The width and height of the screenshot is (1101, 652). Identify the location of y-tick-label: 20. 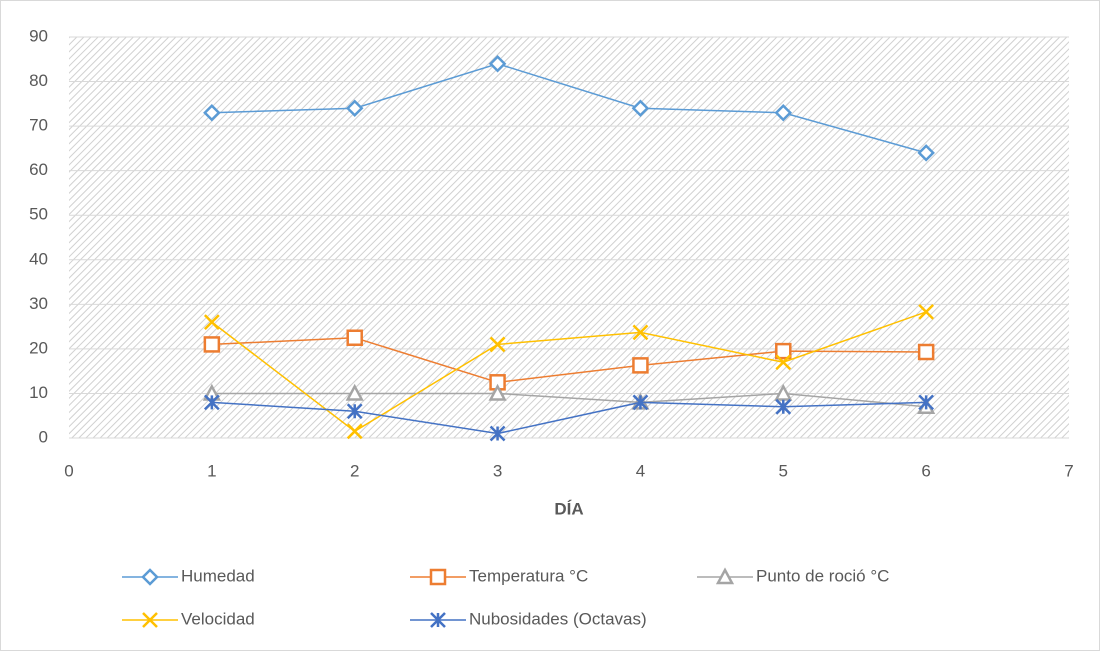
(38, 347).